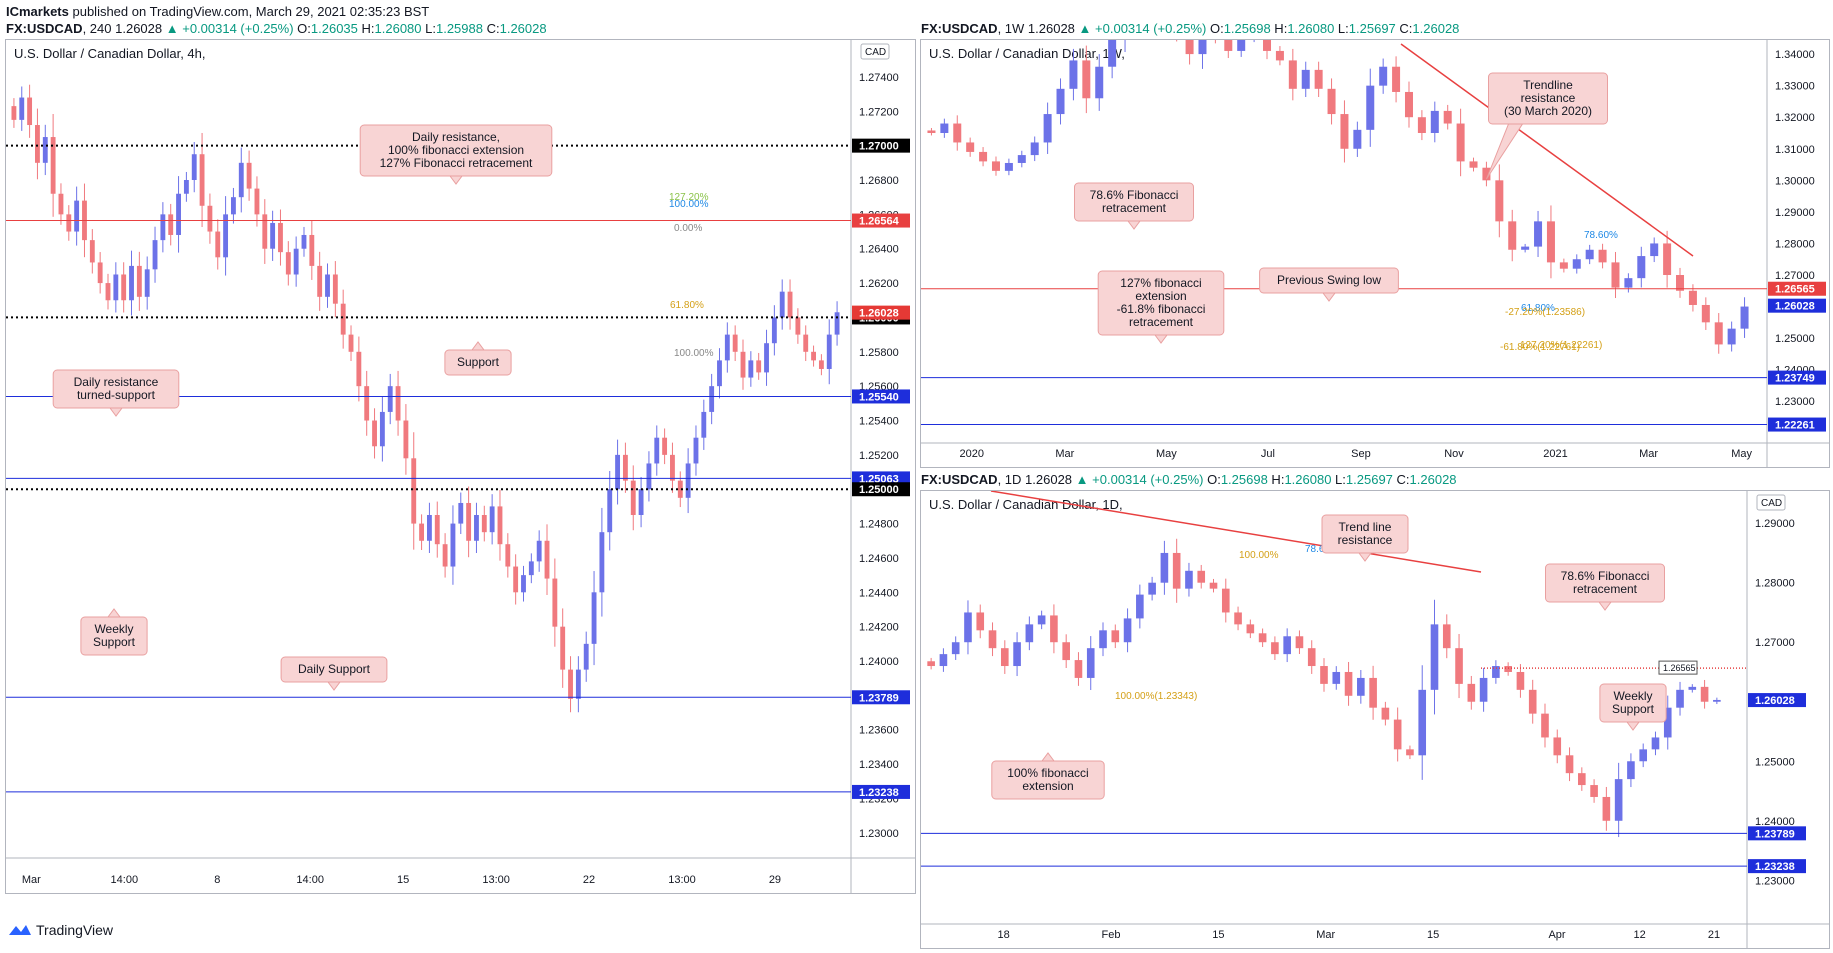 The height and width of the screenshot is (953, 1833). Describe the element at coordinates (1795, 181) in the screenshot. I see `w1-y-tick-label: 1.30000` at that location.